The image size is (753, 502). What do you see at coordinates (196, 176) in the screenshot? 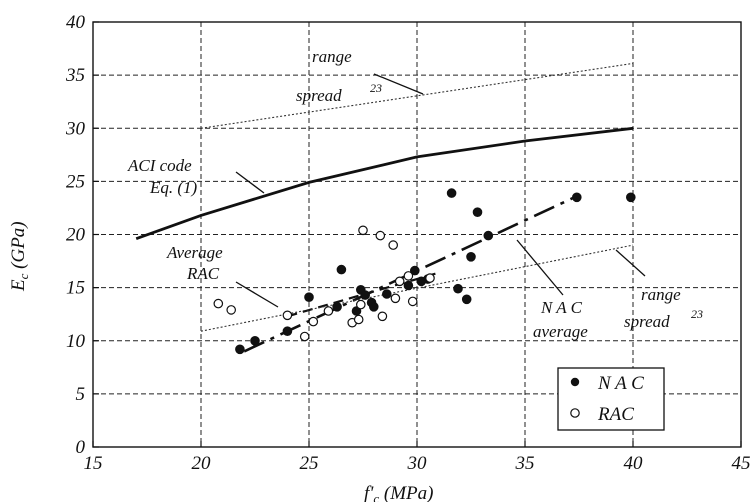
I see `annotation-aci-code: ACI code Eq. (1)` at bounding box center [196, 176].